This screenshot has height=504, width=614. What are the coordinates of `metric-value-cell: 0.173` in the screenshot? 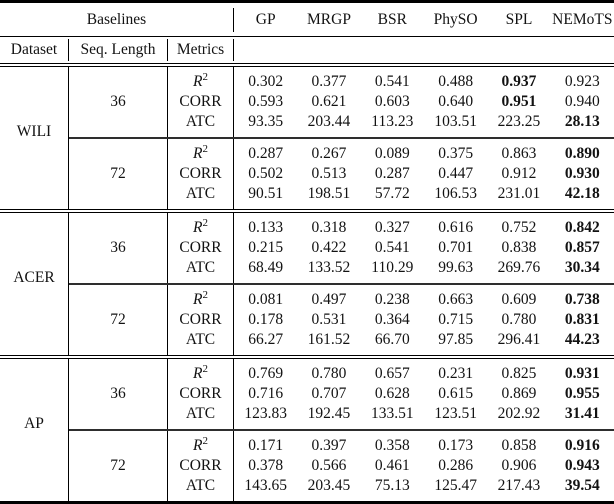 It's located at (456, 445).